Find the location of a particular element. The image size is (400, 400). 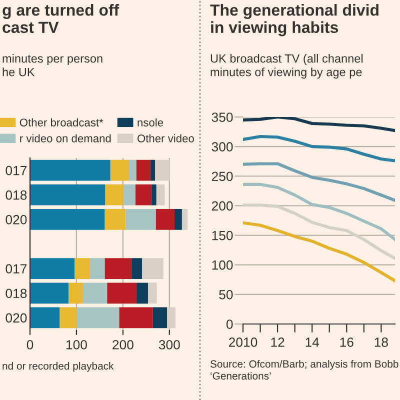

y-tick-label: 250 is located at coordinates (222, 177).